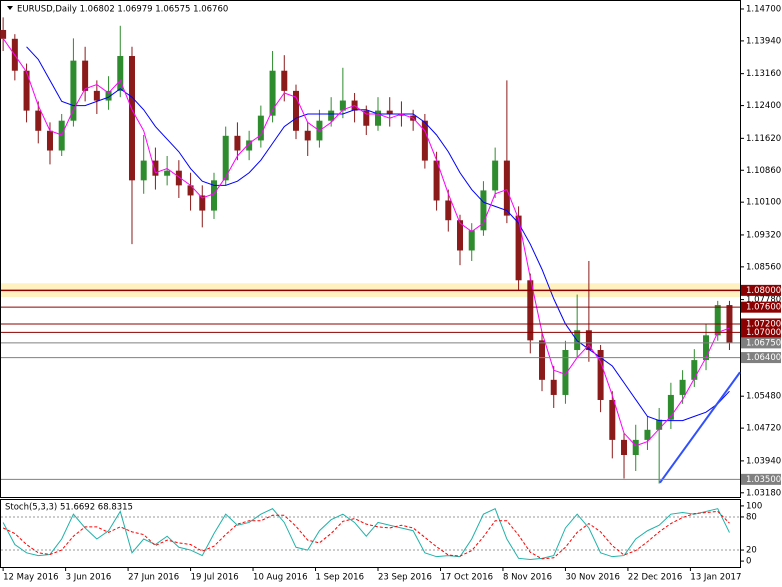 The height and width of the screenshot is (587, 782). What do you see at coordinates (763, 480) in the screenshot?
I see `level-label: 1.03500` at bounding box center [763, 480].